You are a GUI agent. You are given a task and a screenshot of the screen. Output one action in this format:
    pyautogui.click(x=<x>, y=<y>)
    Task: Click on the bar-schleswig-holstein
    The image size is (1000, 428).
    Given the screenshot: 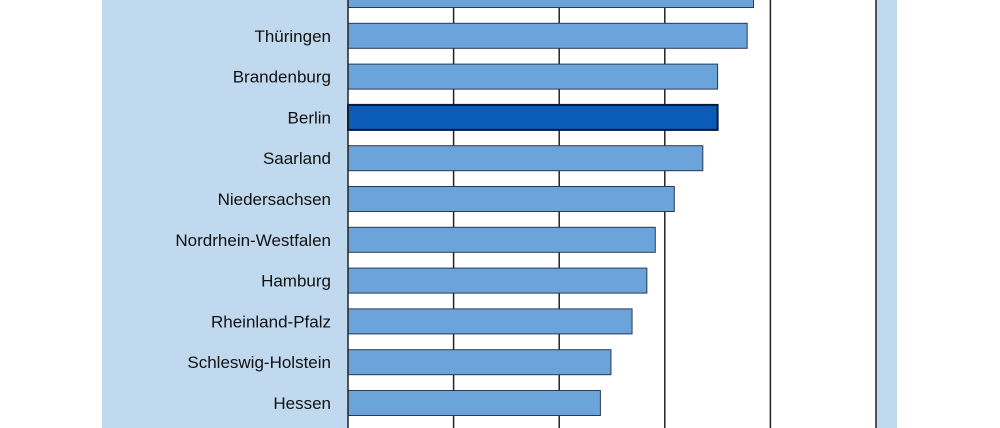 What is the action you would take?
    pyautogui.click(x=479, y=362)
    